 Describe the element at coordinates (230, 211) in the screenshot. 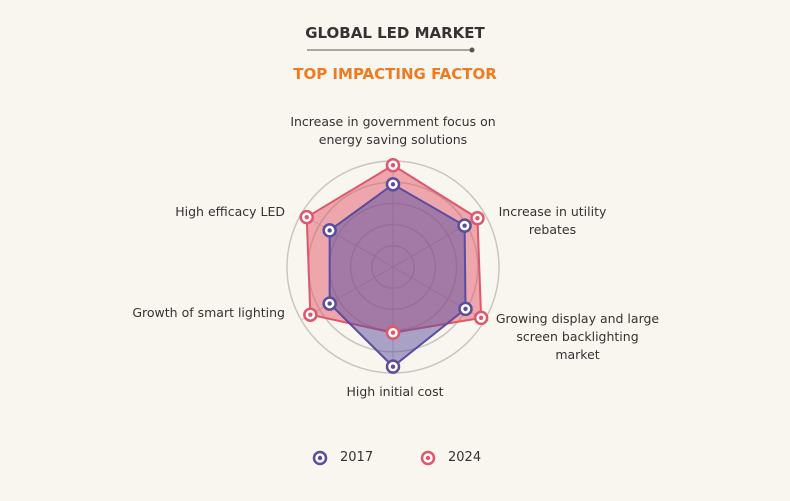

I see `axis-label: High efficacy LED` at that location.